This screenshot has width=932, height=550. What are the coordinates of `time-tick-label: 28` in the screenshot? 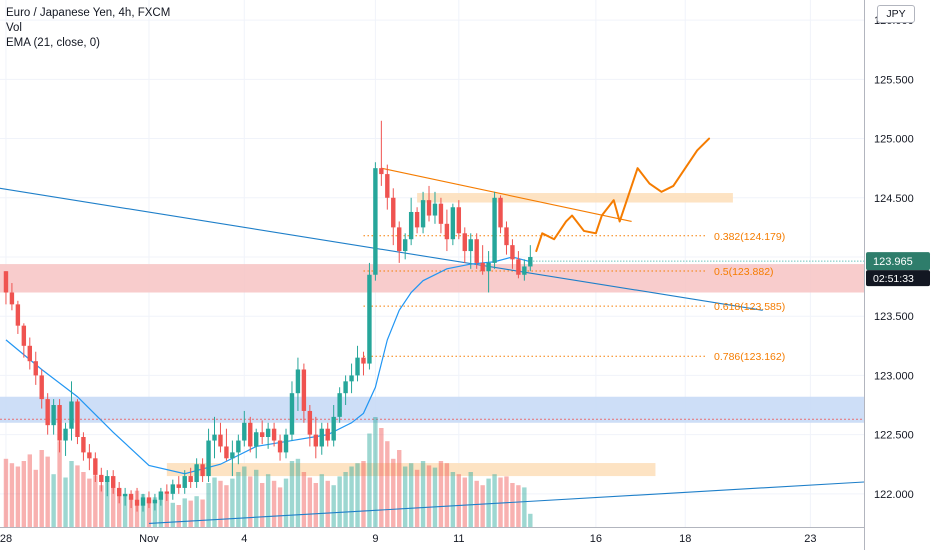 It's located at (6, 539).